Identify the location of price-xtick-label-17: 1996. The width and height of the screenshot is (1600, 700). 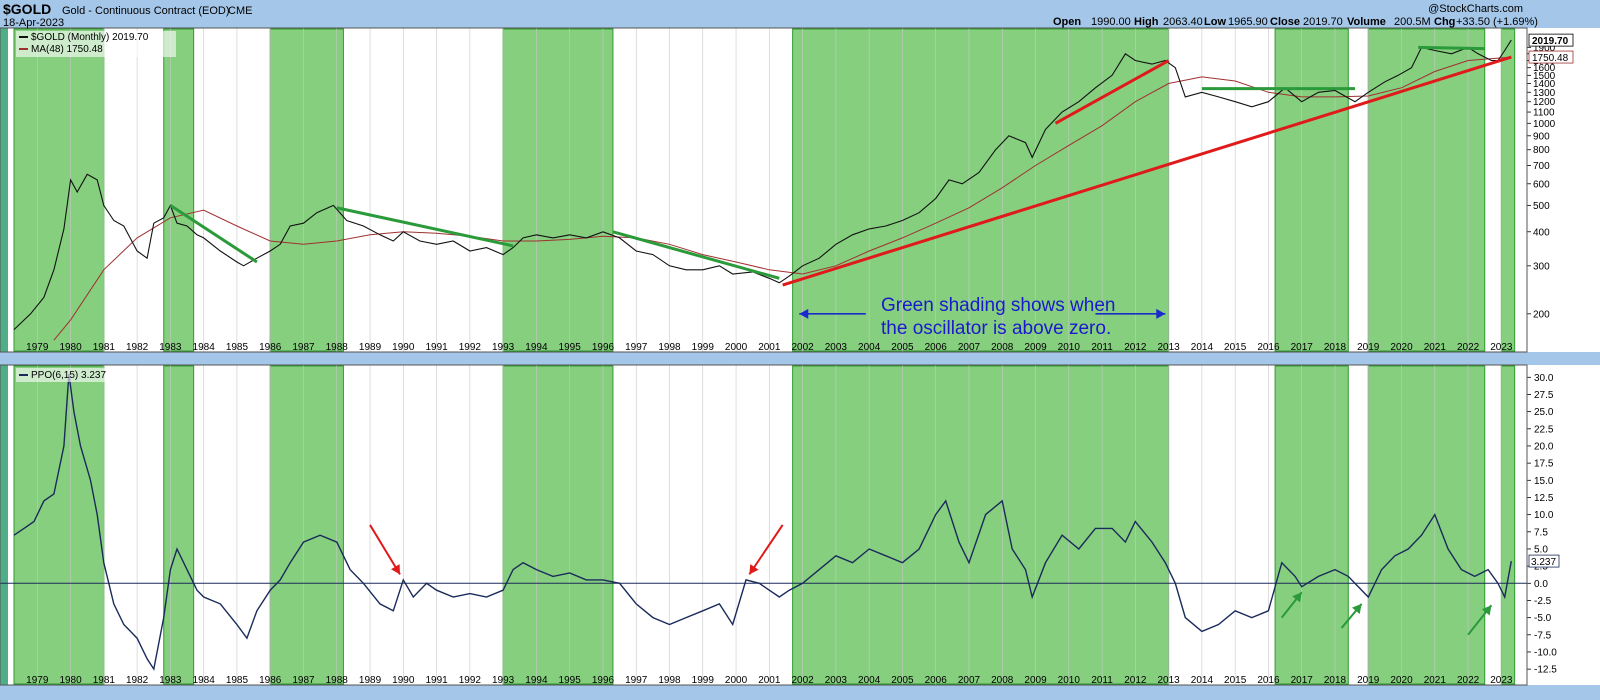
(603, 347).